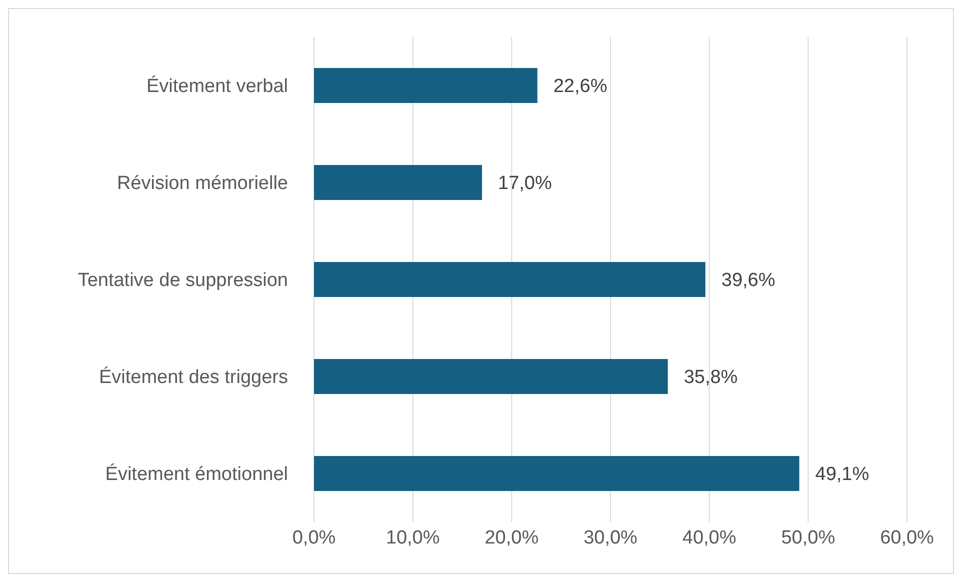  Describe the element at coordinates (842, 475) in the screenshot. I see `data-label: 49,1%` at that location.